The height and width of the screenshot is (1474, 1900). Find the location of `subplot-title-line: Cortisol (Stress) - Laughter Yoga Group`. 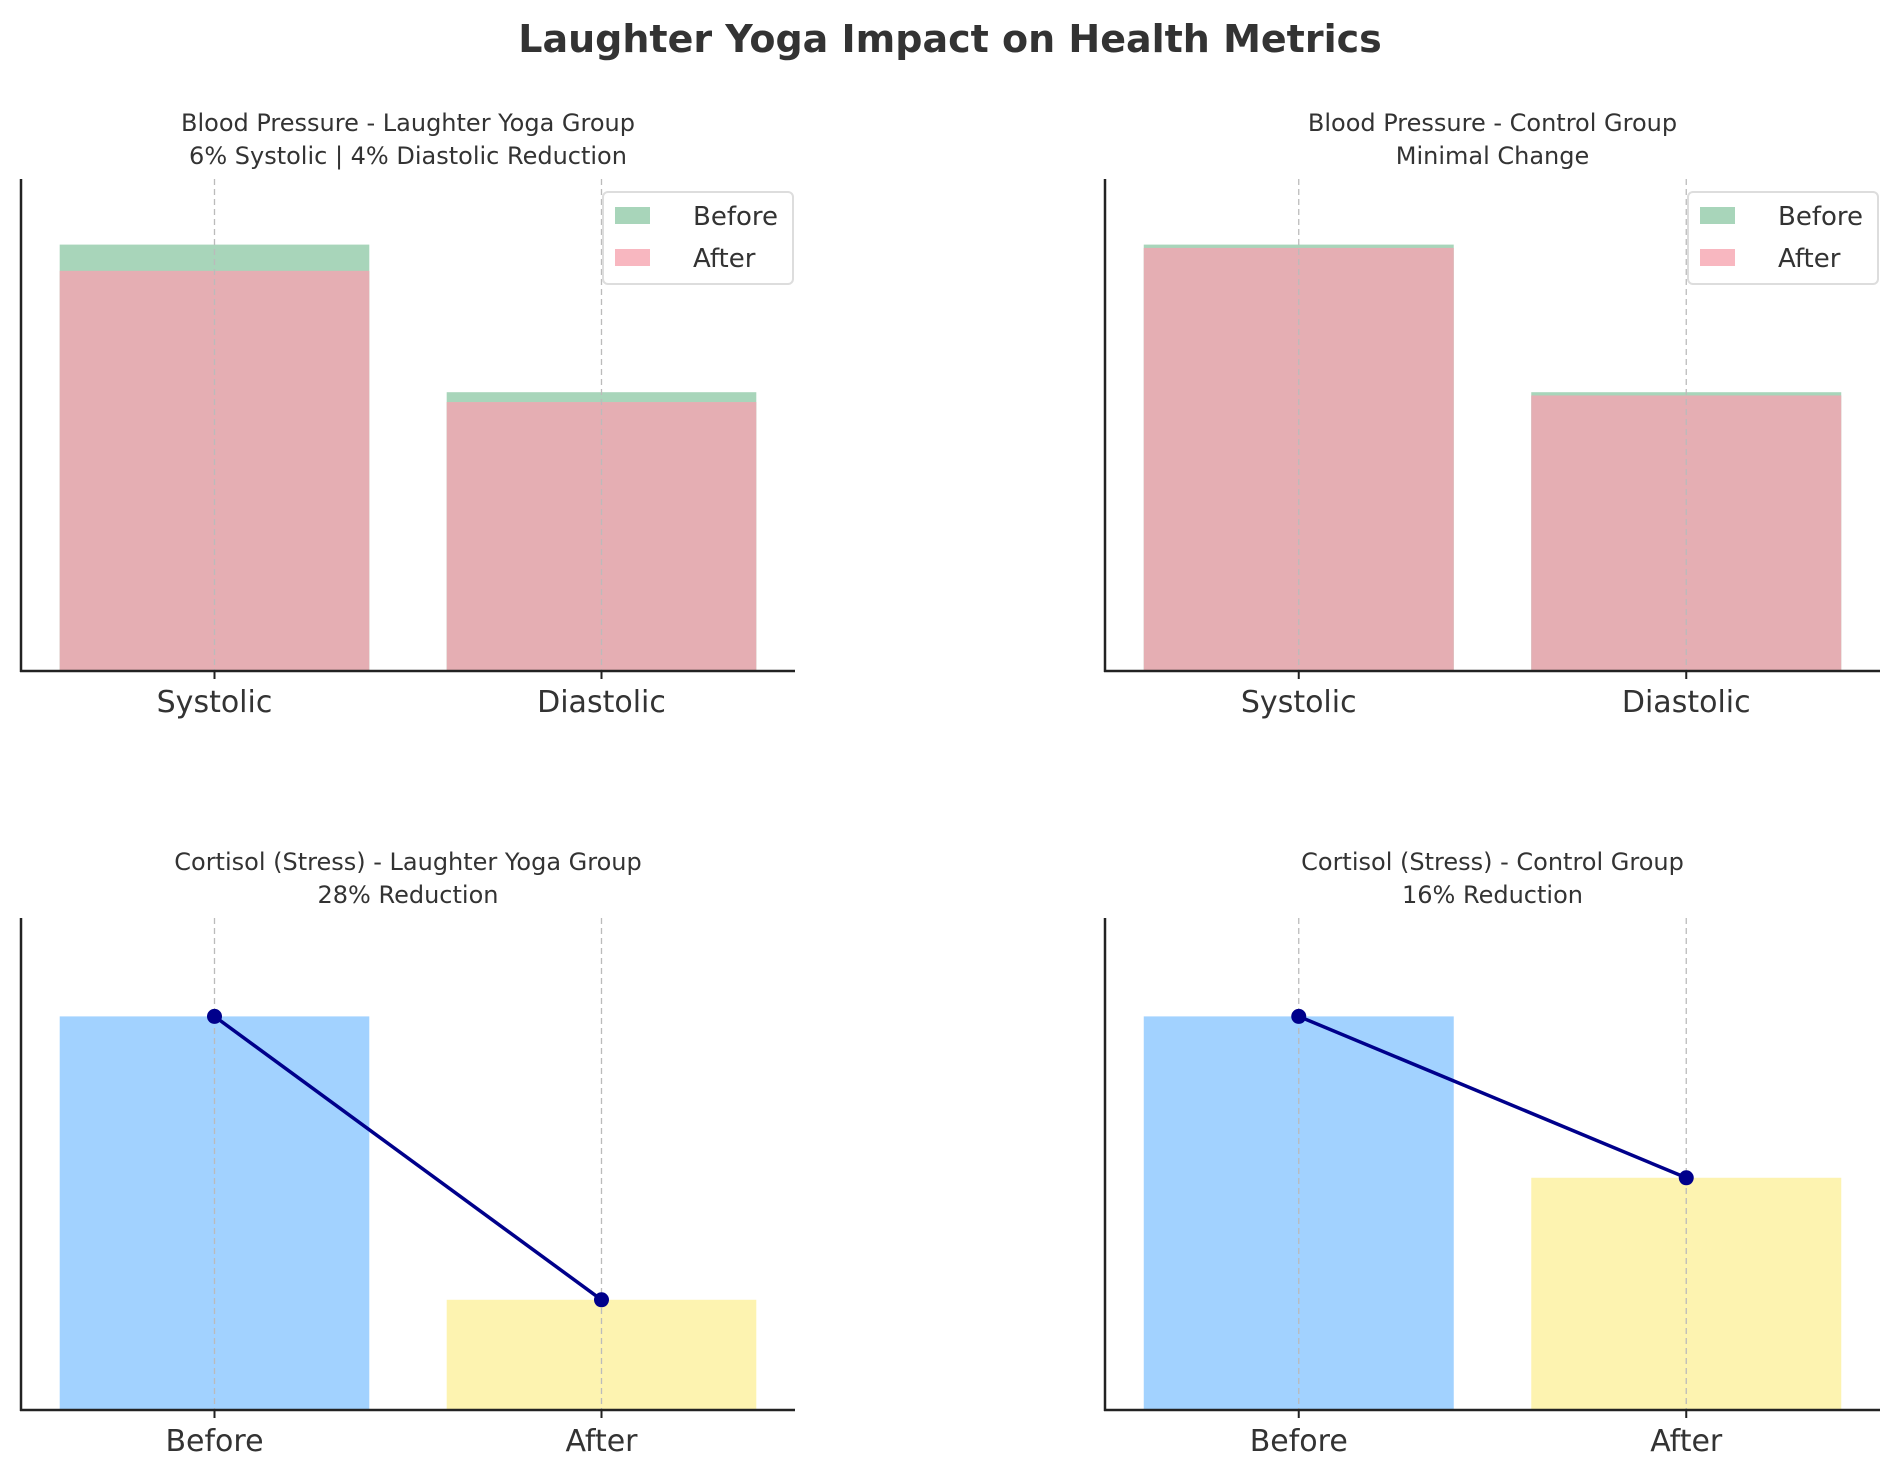

subplot-title-line: Cortisol (Stress) - Laughter Yoga Group is located at coordinates (407, 862).